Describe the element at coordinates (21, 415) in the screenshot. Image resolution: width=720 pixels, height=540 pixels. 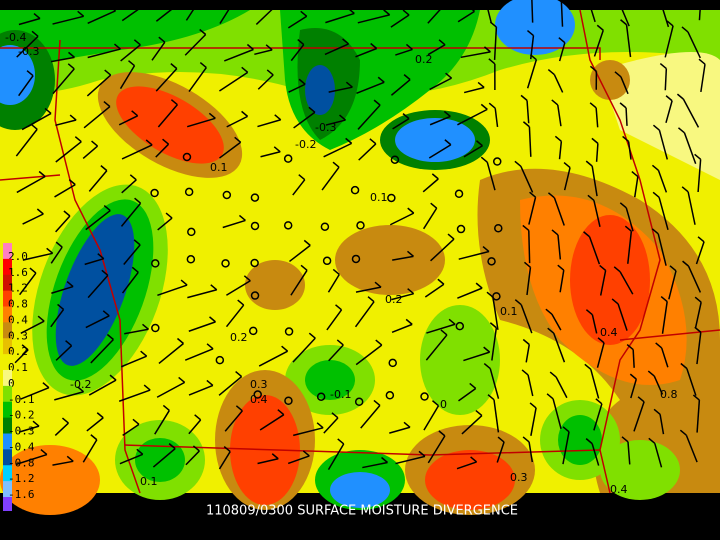
I see `legend-label: -0.2` at that location.